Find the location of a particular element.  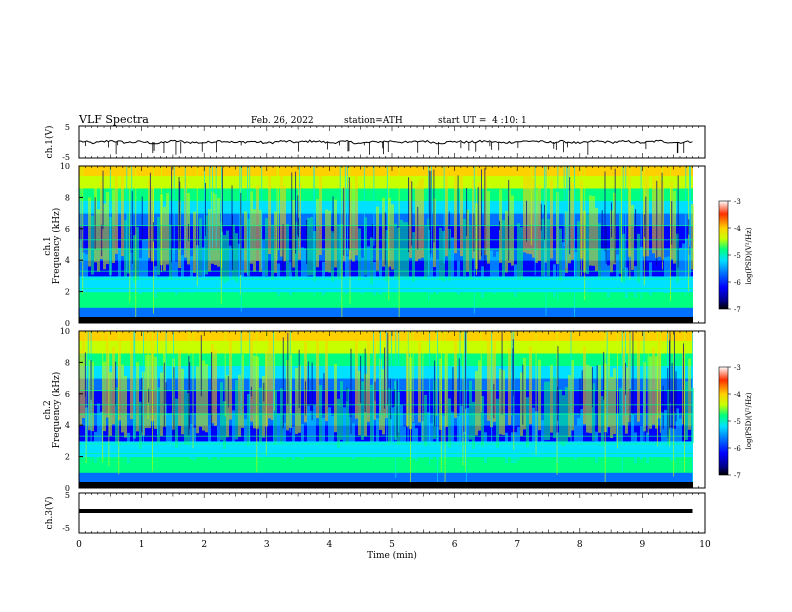

time-tick-label: 5 is located at coordinates (392, 545).